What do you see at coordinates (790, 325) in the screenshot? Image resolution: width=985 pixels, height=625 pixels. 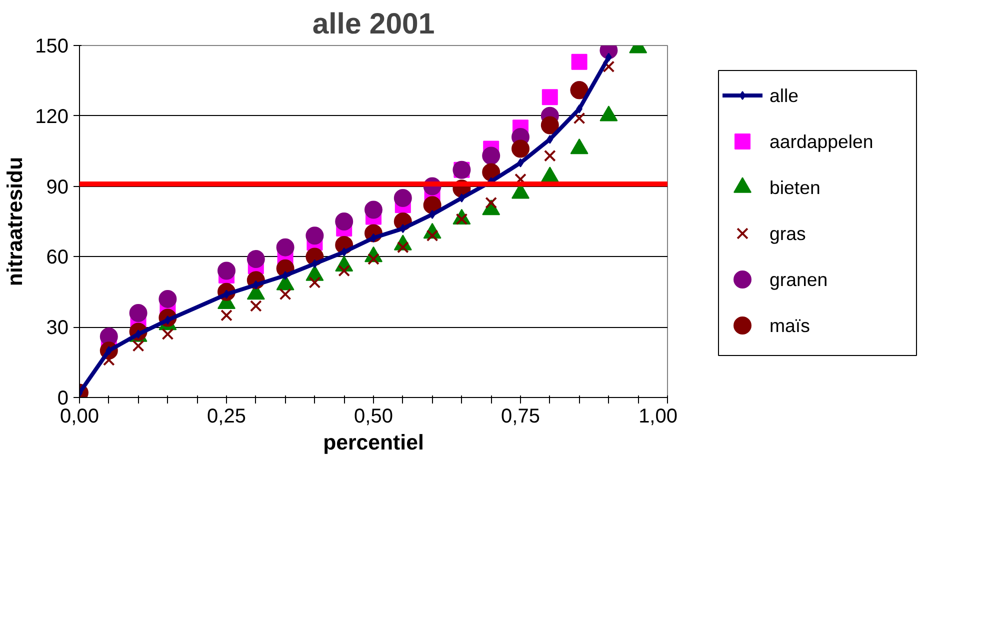 I see `legend-label: maïs` at bounding box center [790, 325].